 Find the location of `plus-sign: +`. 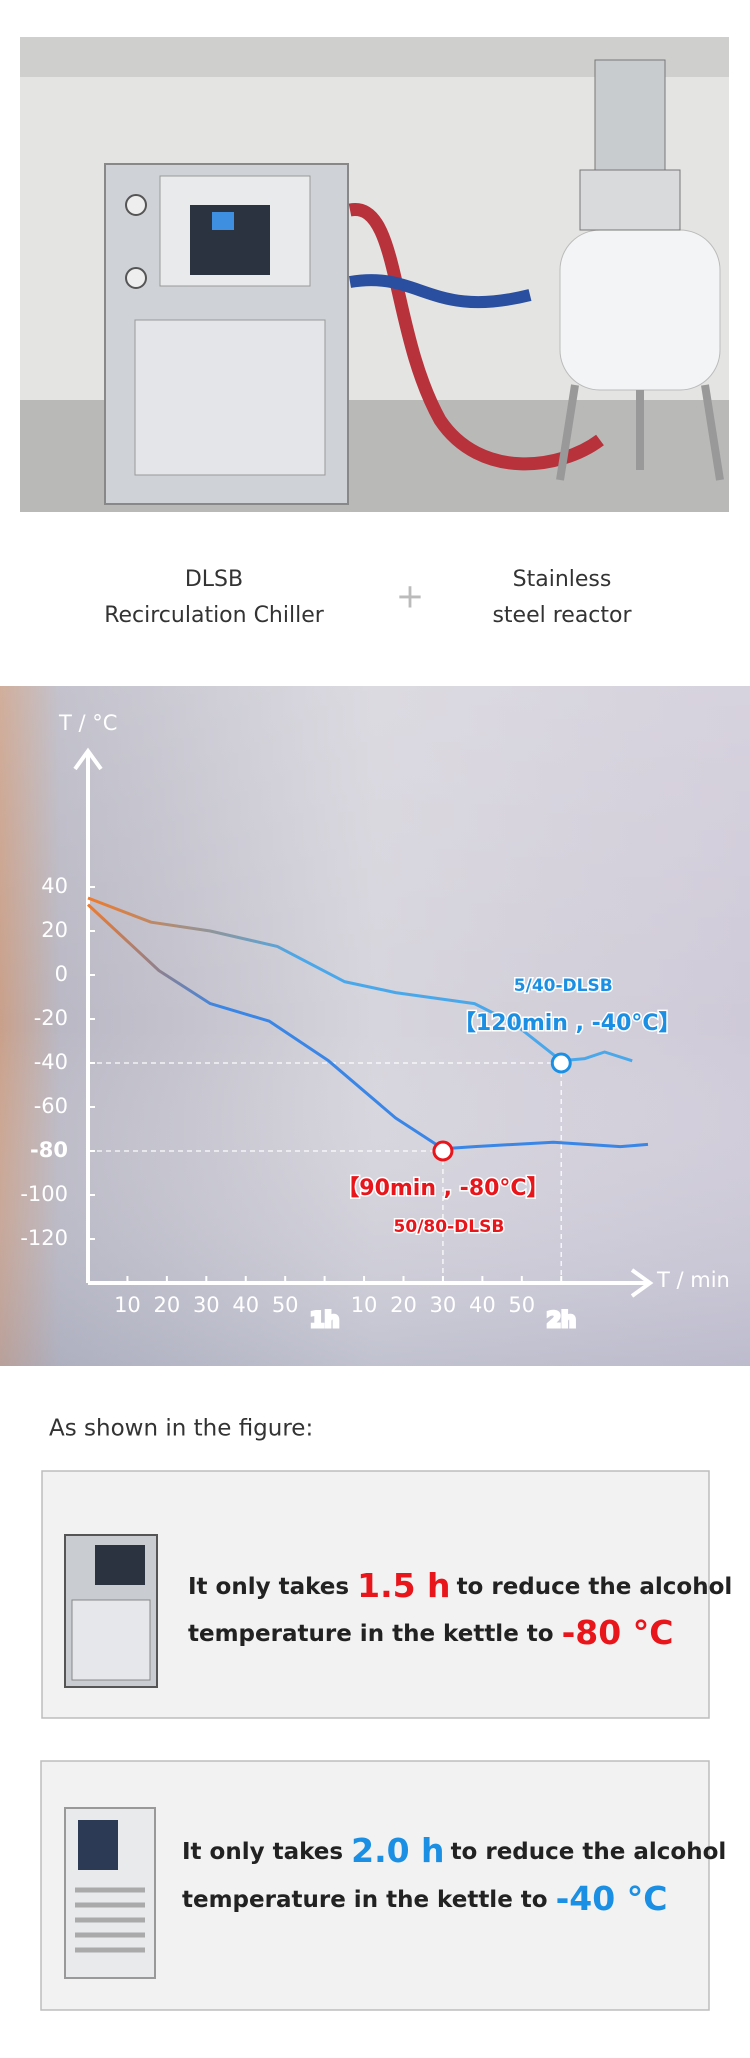

plus-sign: + is located at coordinates (410, 597).